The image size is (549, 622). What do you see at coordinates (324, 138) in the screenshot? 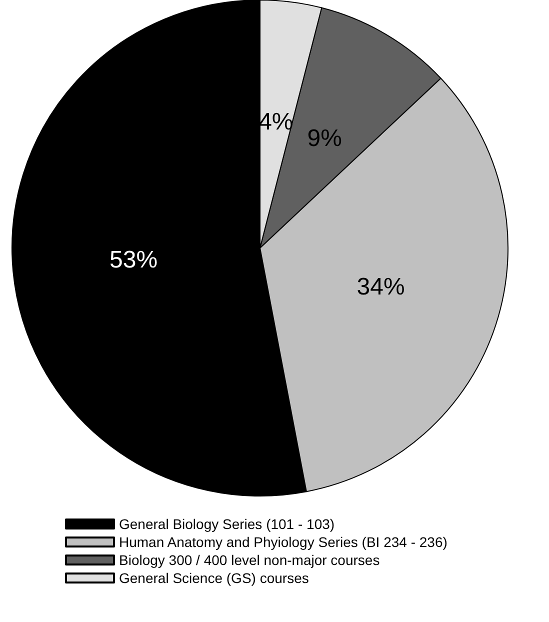
I see `data-label: 9%` at bounding box center [324, 138].